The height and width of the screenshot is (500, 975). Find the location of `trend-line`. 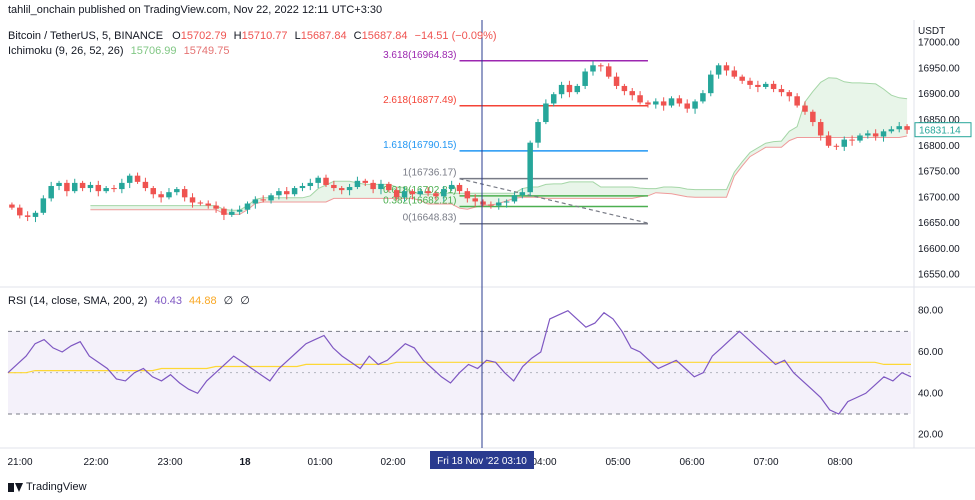

trend-line is located at coordinates (554, 201).